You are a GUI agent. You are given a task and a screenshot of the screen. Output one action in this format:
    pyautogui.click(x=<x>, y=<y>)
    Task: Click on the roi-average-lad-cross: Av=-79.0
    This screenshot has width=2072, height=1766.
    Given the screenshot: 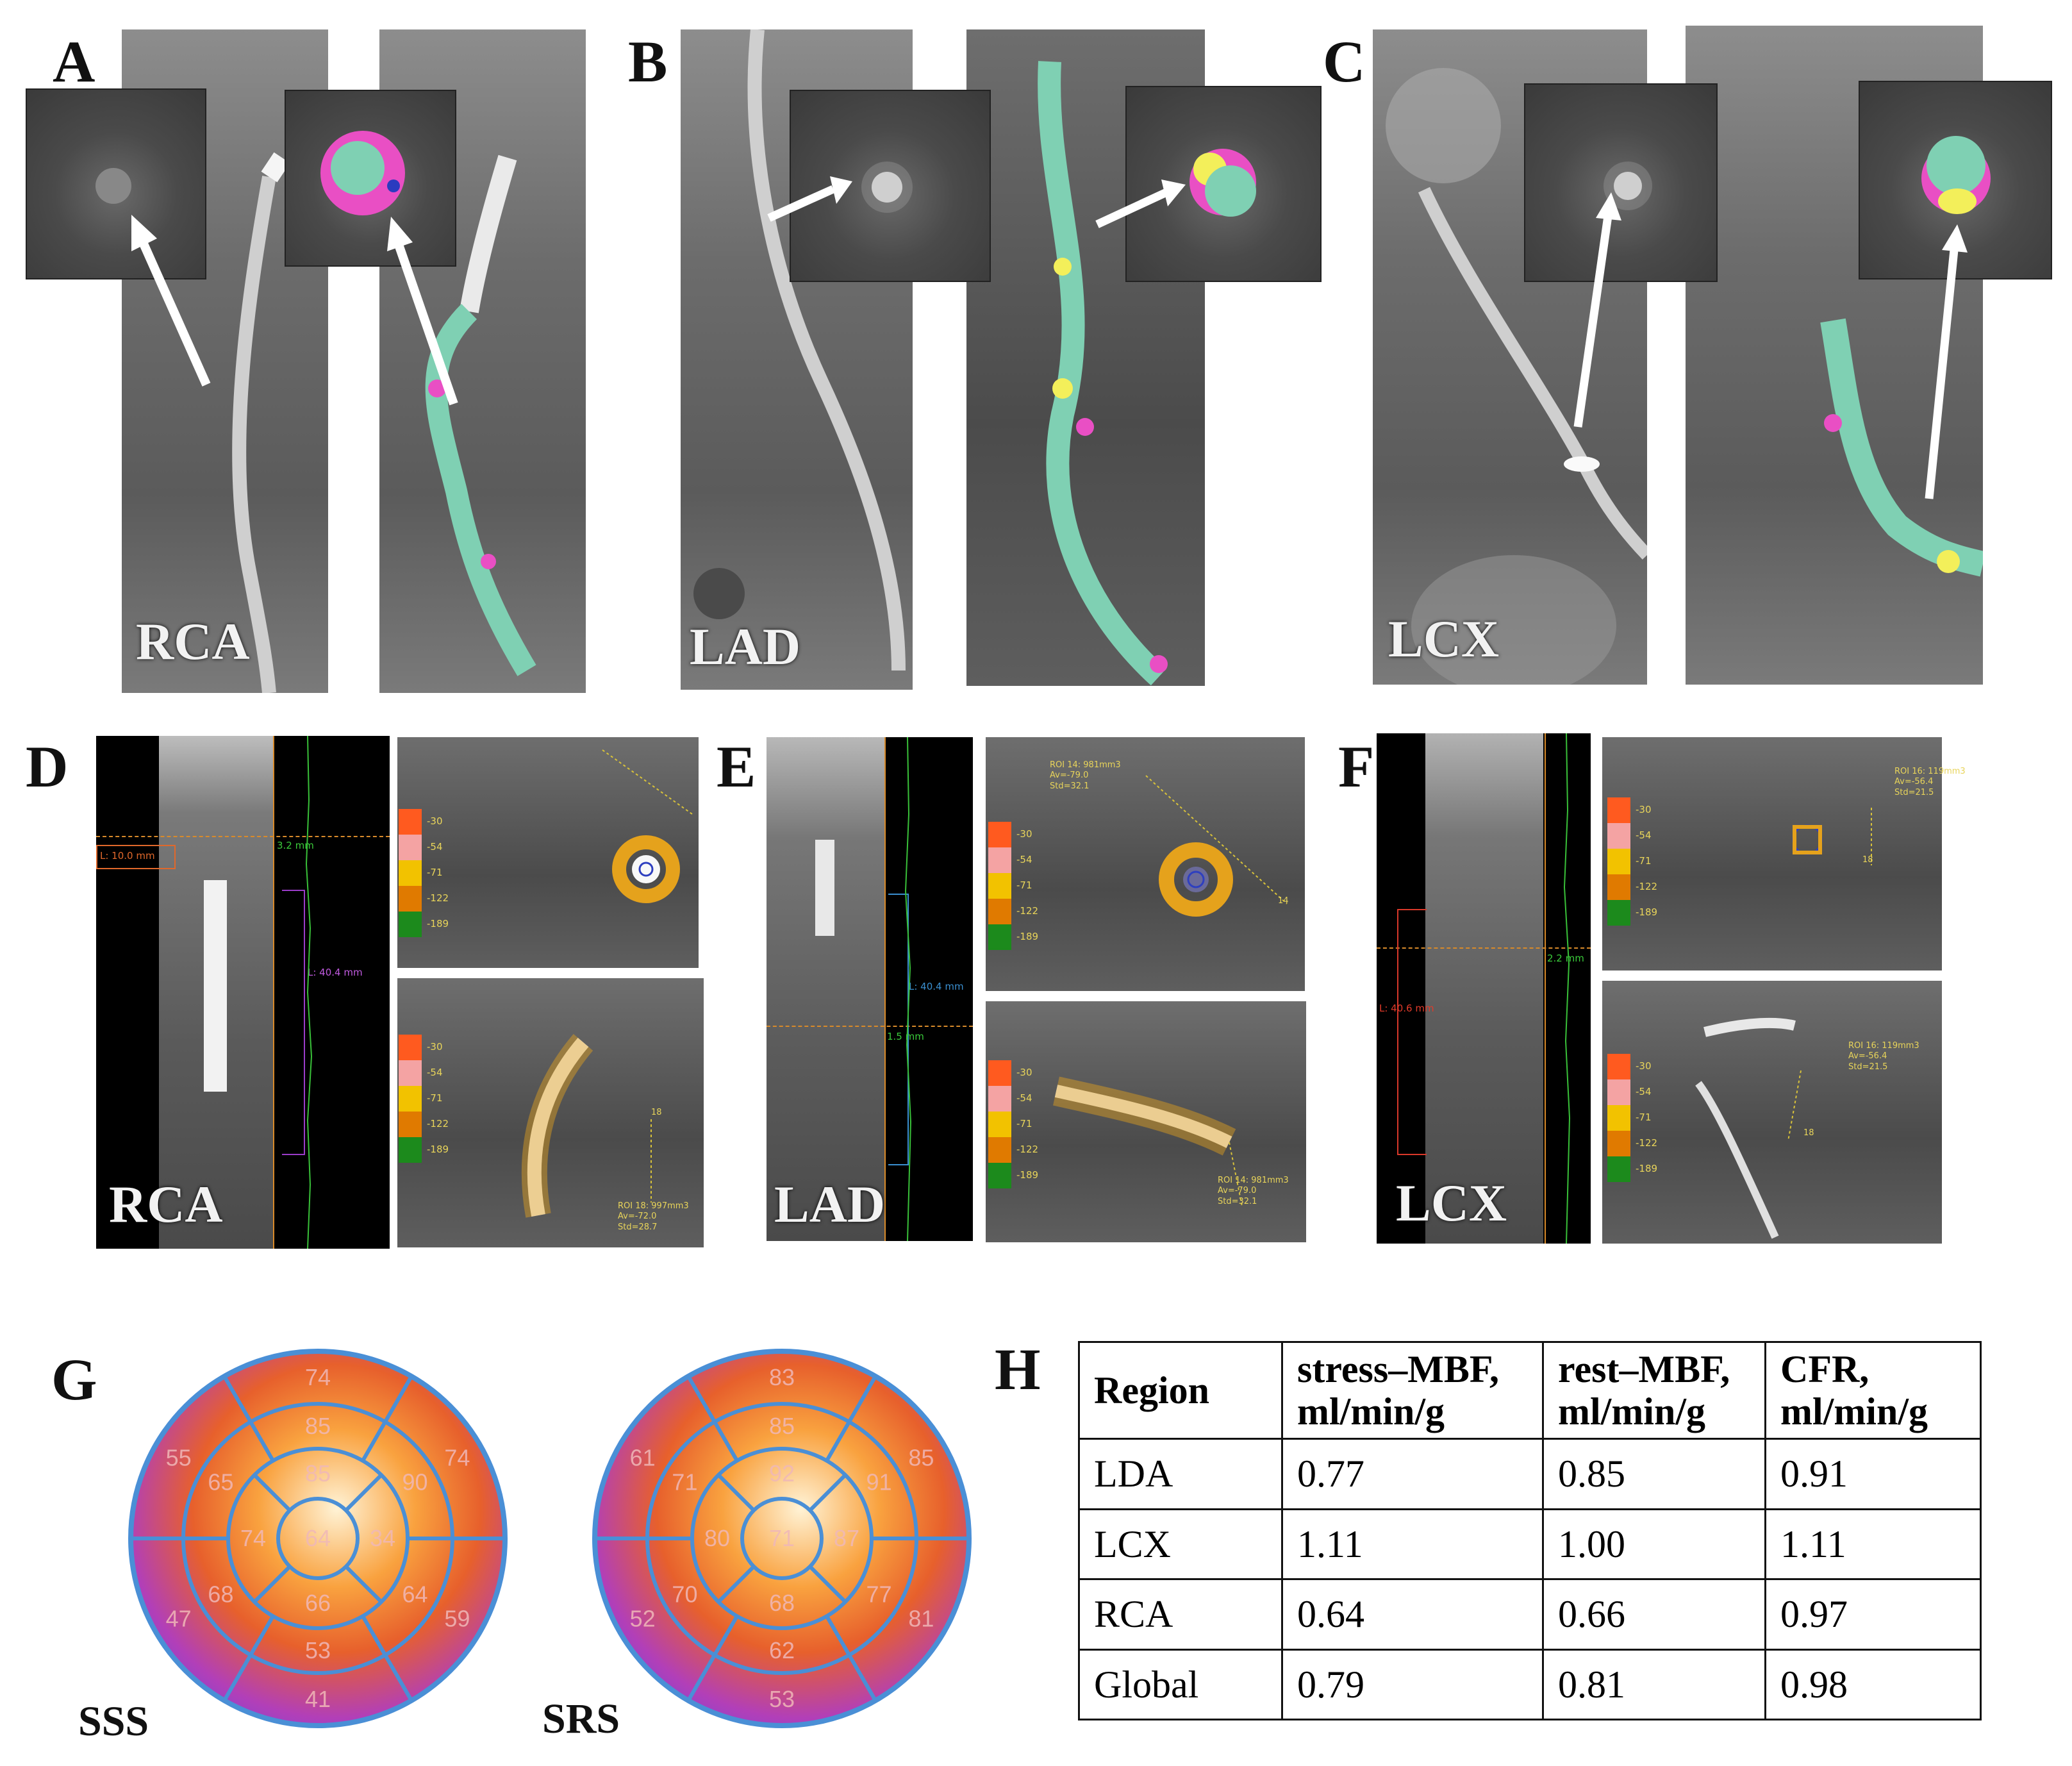 What is the action you would take?
    pyautogui.click(x=1069, y=776)
    